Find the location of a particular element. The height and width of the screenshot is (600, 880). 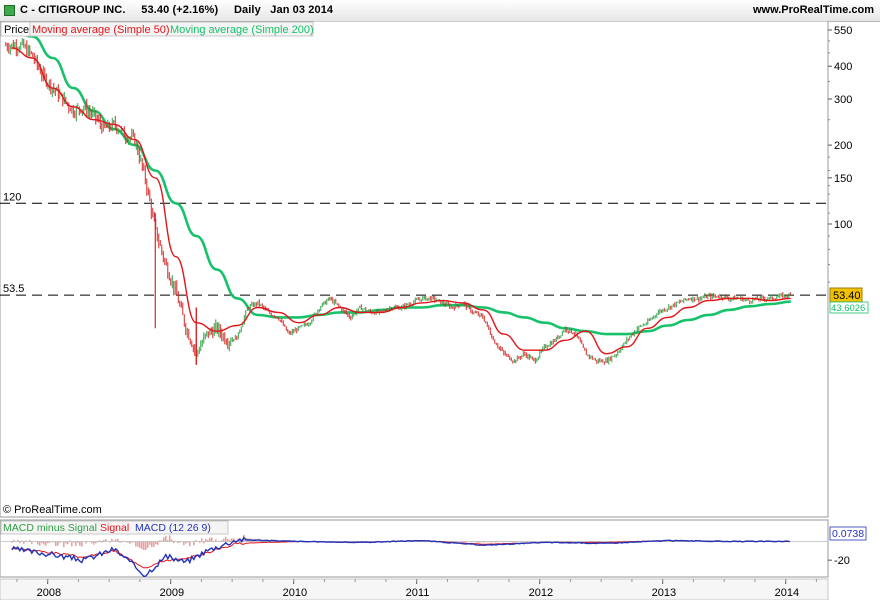

symbol-title: C - CITIGROUP INC. is located at coordinates (73, 10).